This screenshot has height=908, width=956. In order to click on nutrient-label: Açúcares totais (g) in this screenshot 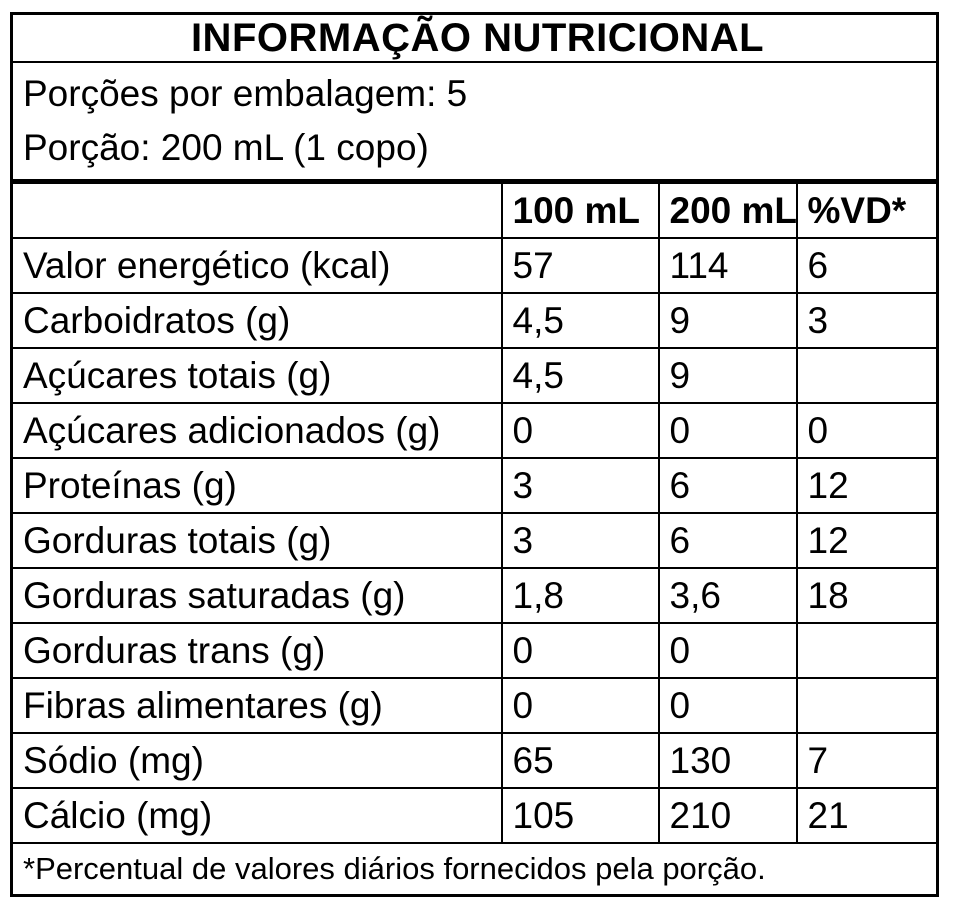, I will do `click(256, 375)`.